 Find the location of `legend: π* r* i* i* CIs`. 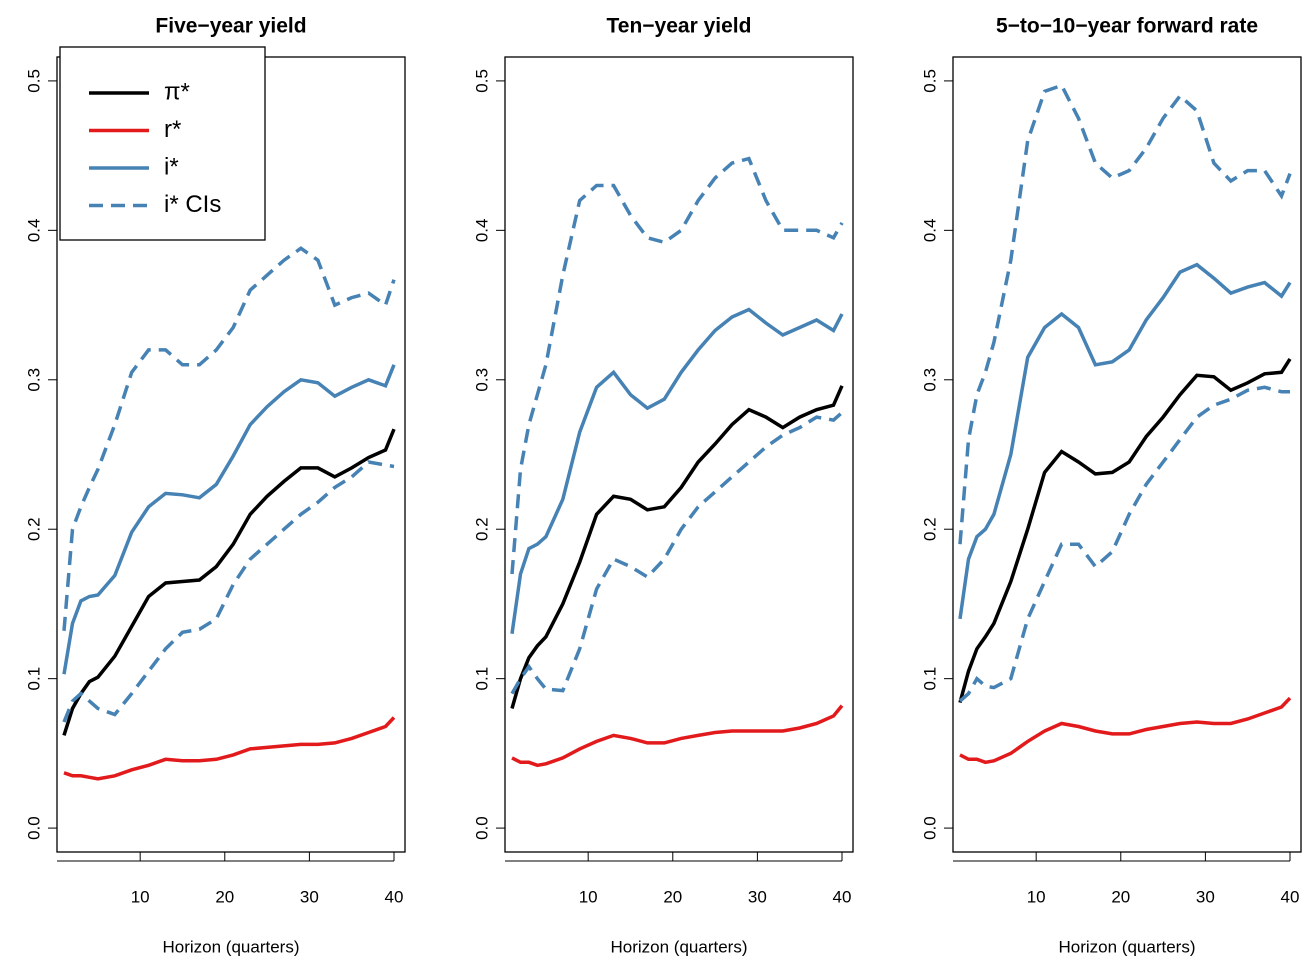

legend: π* r* i* i* CIs is located at coordinates (162, 143).